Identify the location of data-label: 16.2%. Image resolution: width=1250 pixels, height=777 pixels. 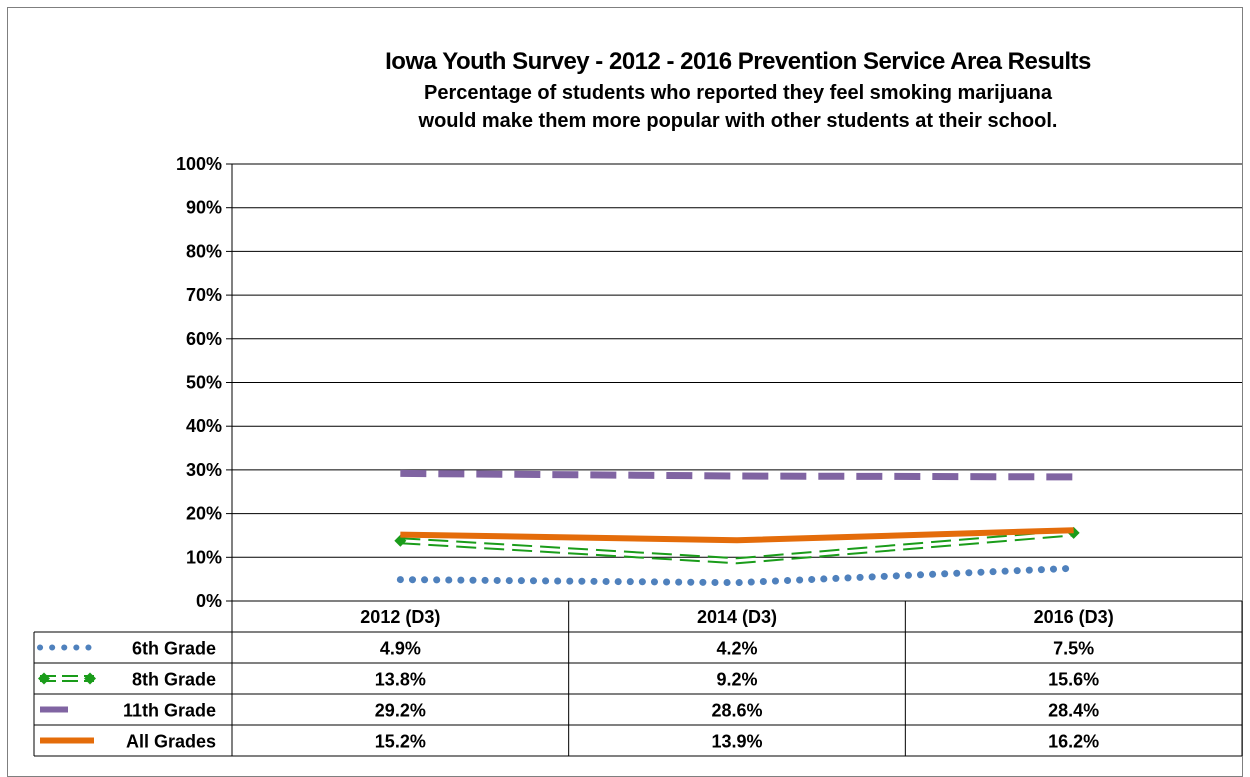
(1073, 742).